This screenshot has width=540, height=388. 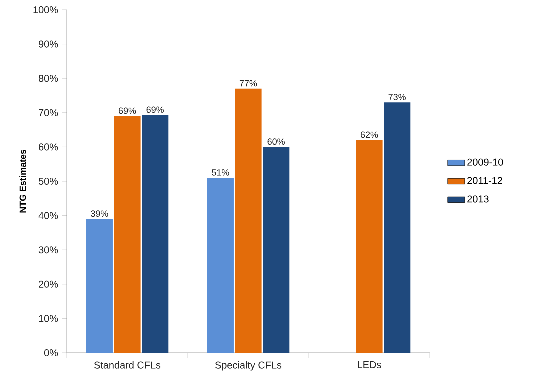 I want to click on data-label: 39%, so click(x=99, y=214).